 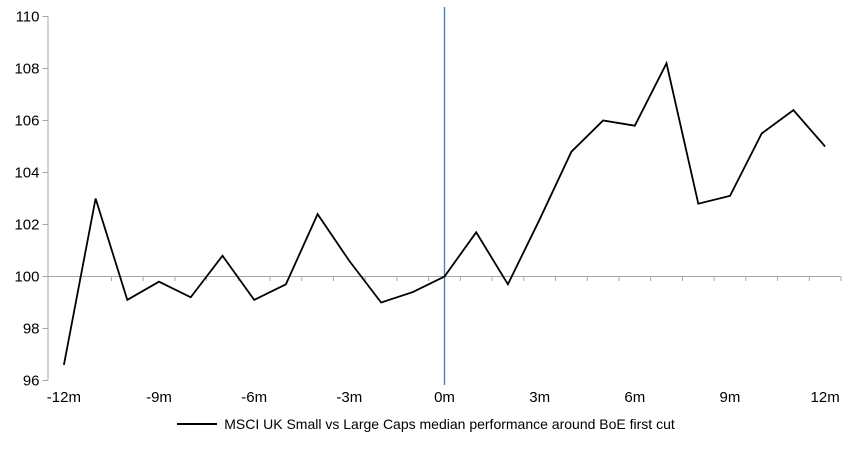 I want to click on y-axis-label: 108, so click(x=26, y=69).